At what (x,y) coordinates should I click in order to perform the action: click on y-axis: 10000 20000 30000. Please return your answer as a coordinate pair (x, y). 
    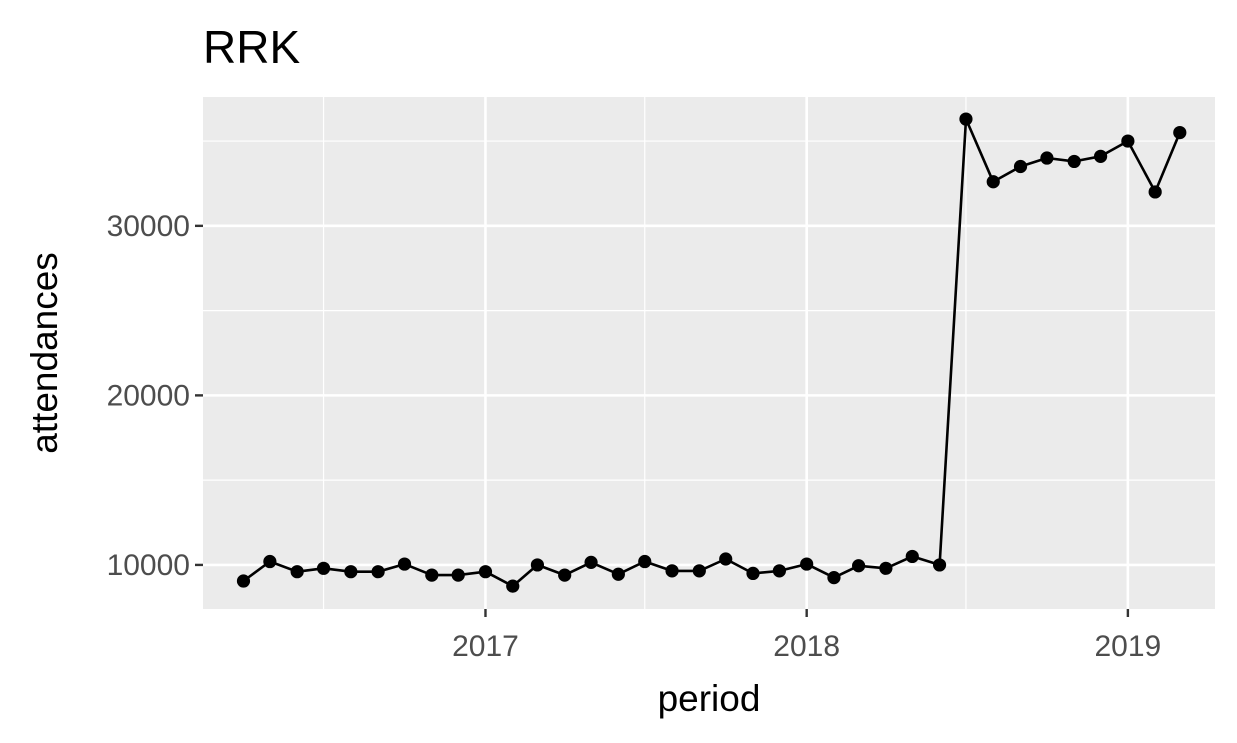
    Looking at the image, I should click on (155, 396).